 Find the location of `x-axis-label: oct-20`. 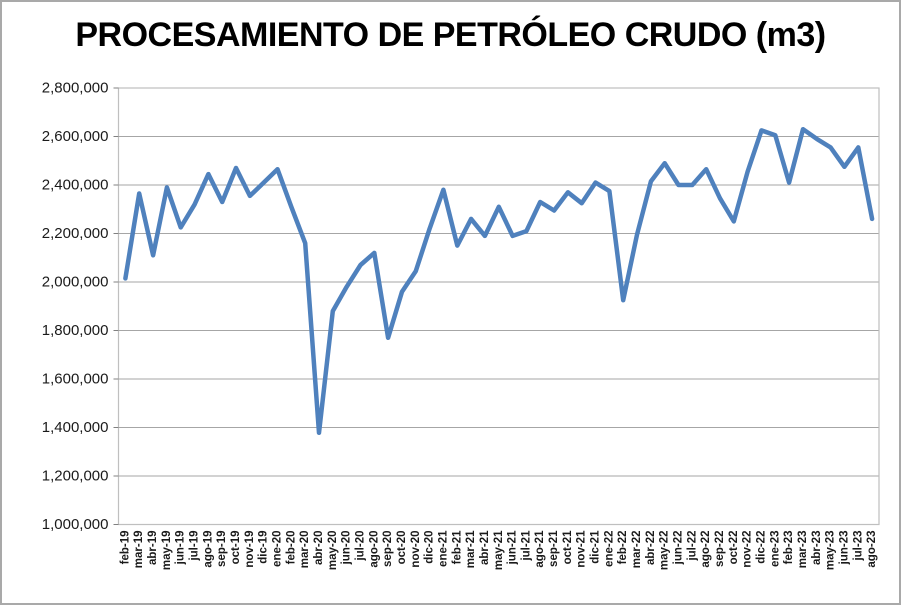

x-axis-label: oct-20 is located at coordinates (402, 548).